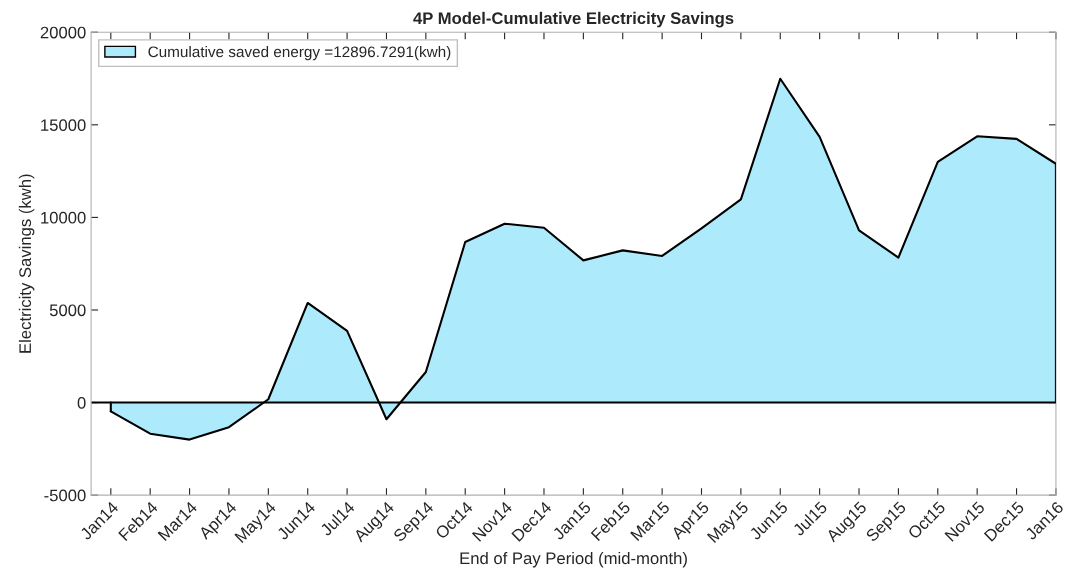  What do you see at coordinates (573, 559) in the screenshot?
I see `x-axis-title: End of Pay Period (mid-month)` at bounding box center [573, 559].